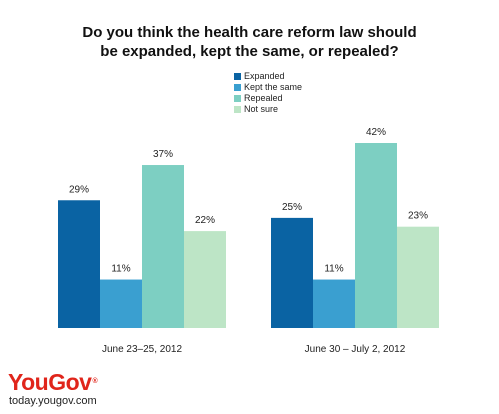  Describe the element at coordinates (53, 401) in the screenshot. I see `logo-url: today.yougov.com` at that location.